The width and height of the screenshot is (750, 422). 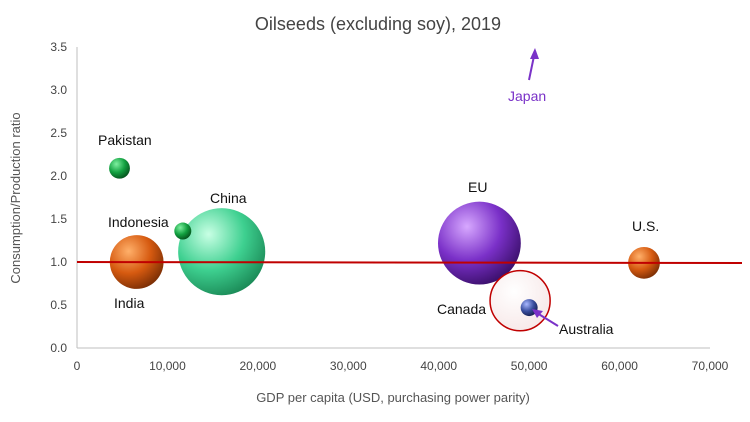 I want to click on x-tick-label: 70,000, so click(x=710, y=366).